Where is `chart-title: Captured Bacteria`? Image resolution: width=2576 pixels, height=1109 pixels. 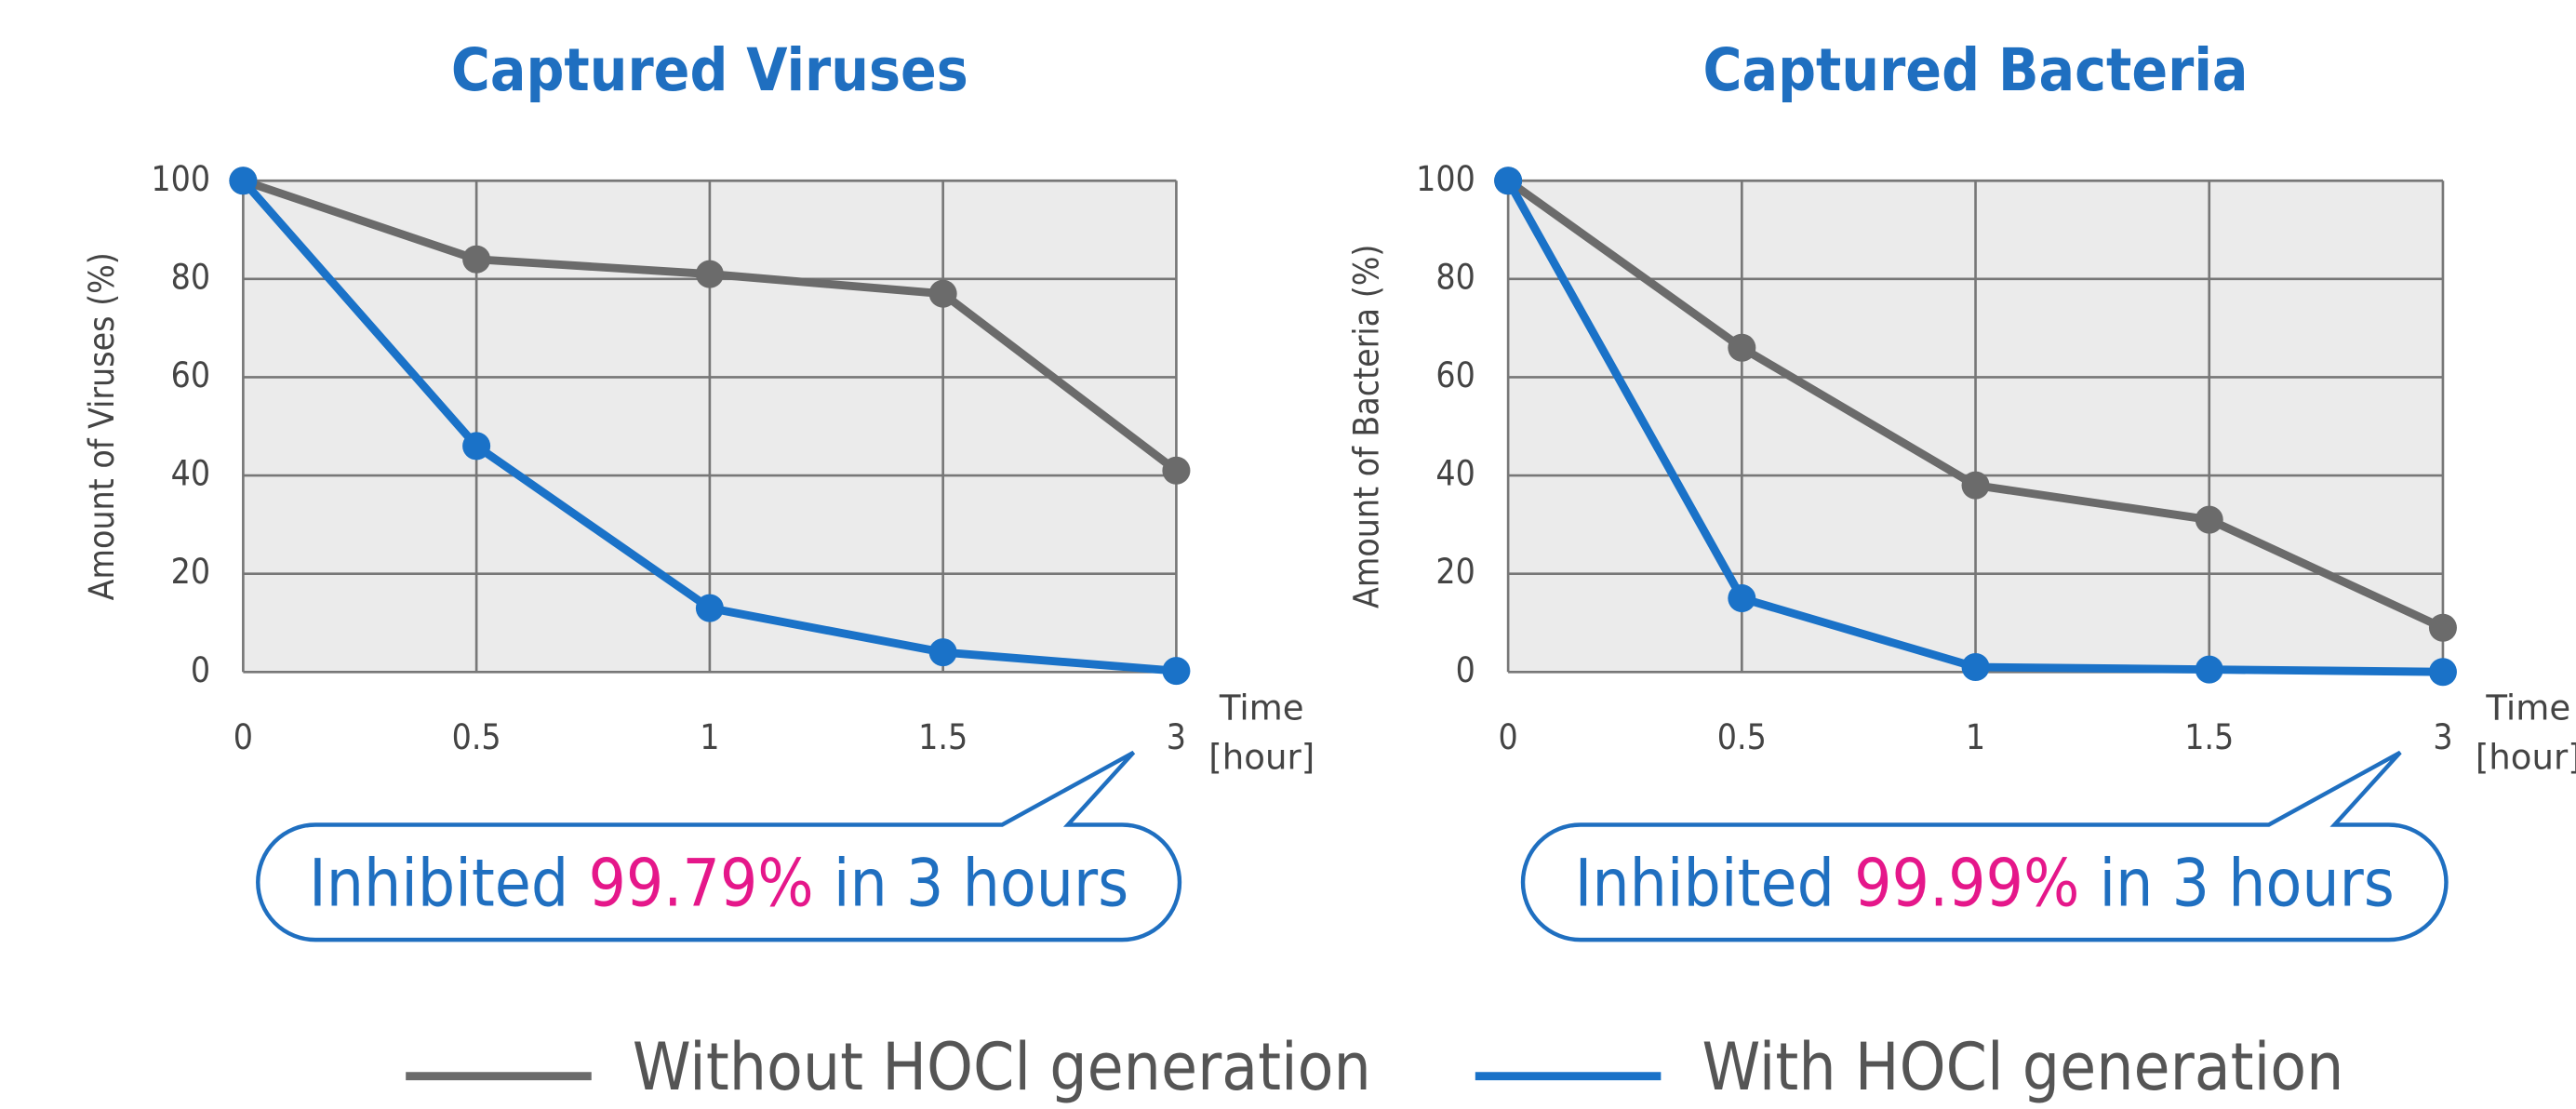
chart-title: Captured Bacteria is located at coordinates (1976, 69).